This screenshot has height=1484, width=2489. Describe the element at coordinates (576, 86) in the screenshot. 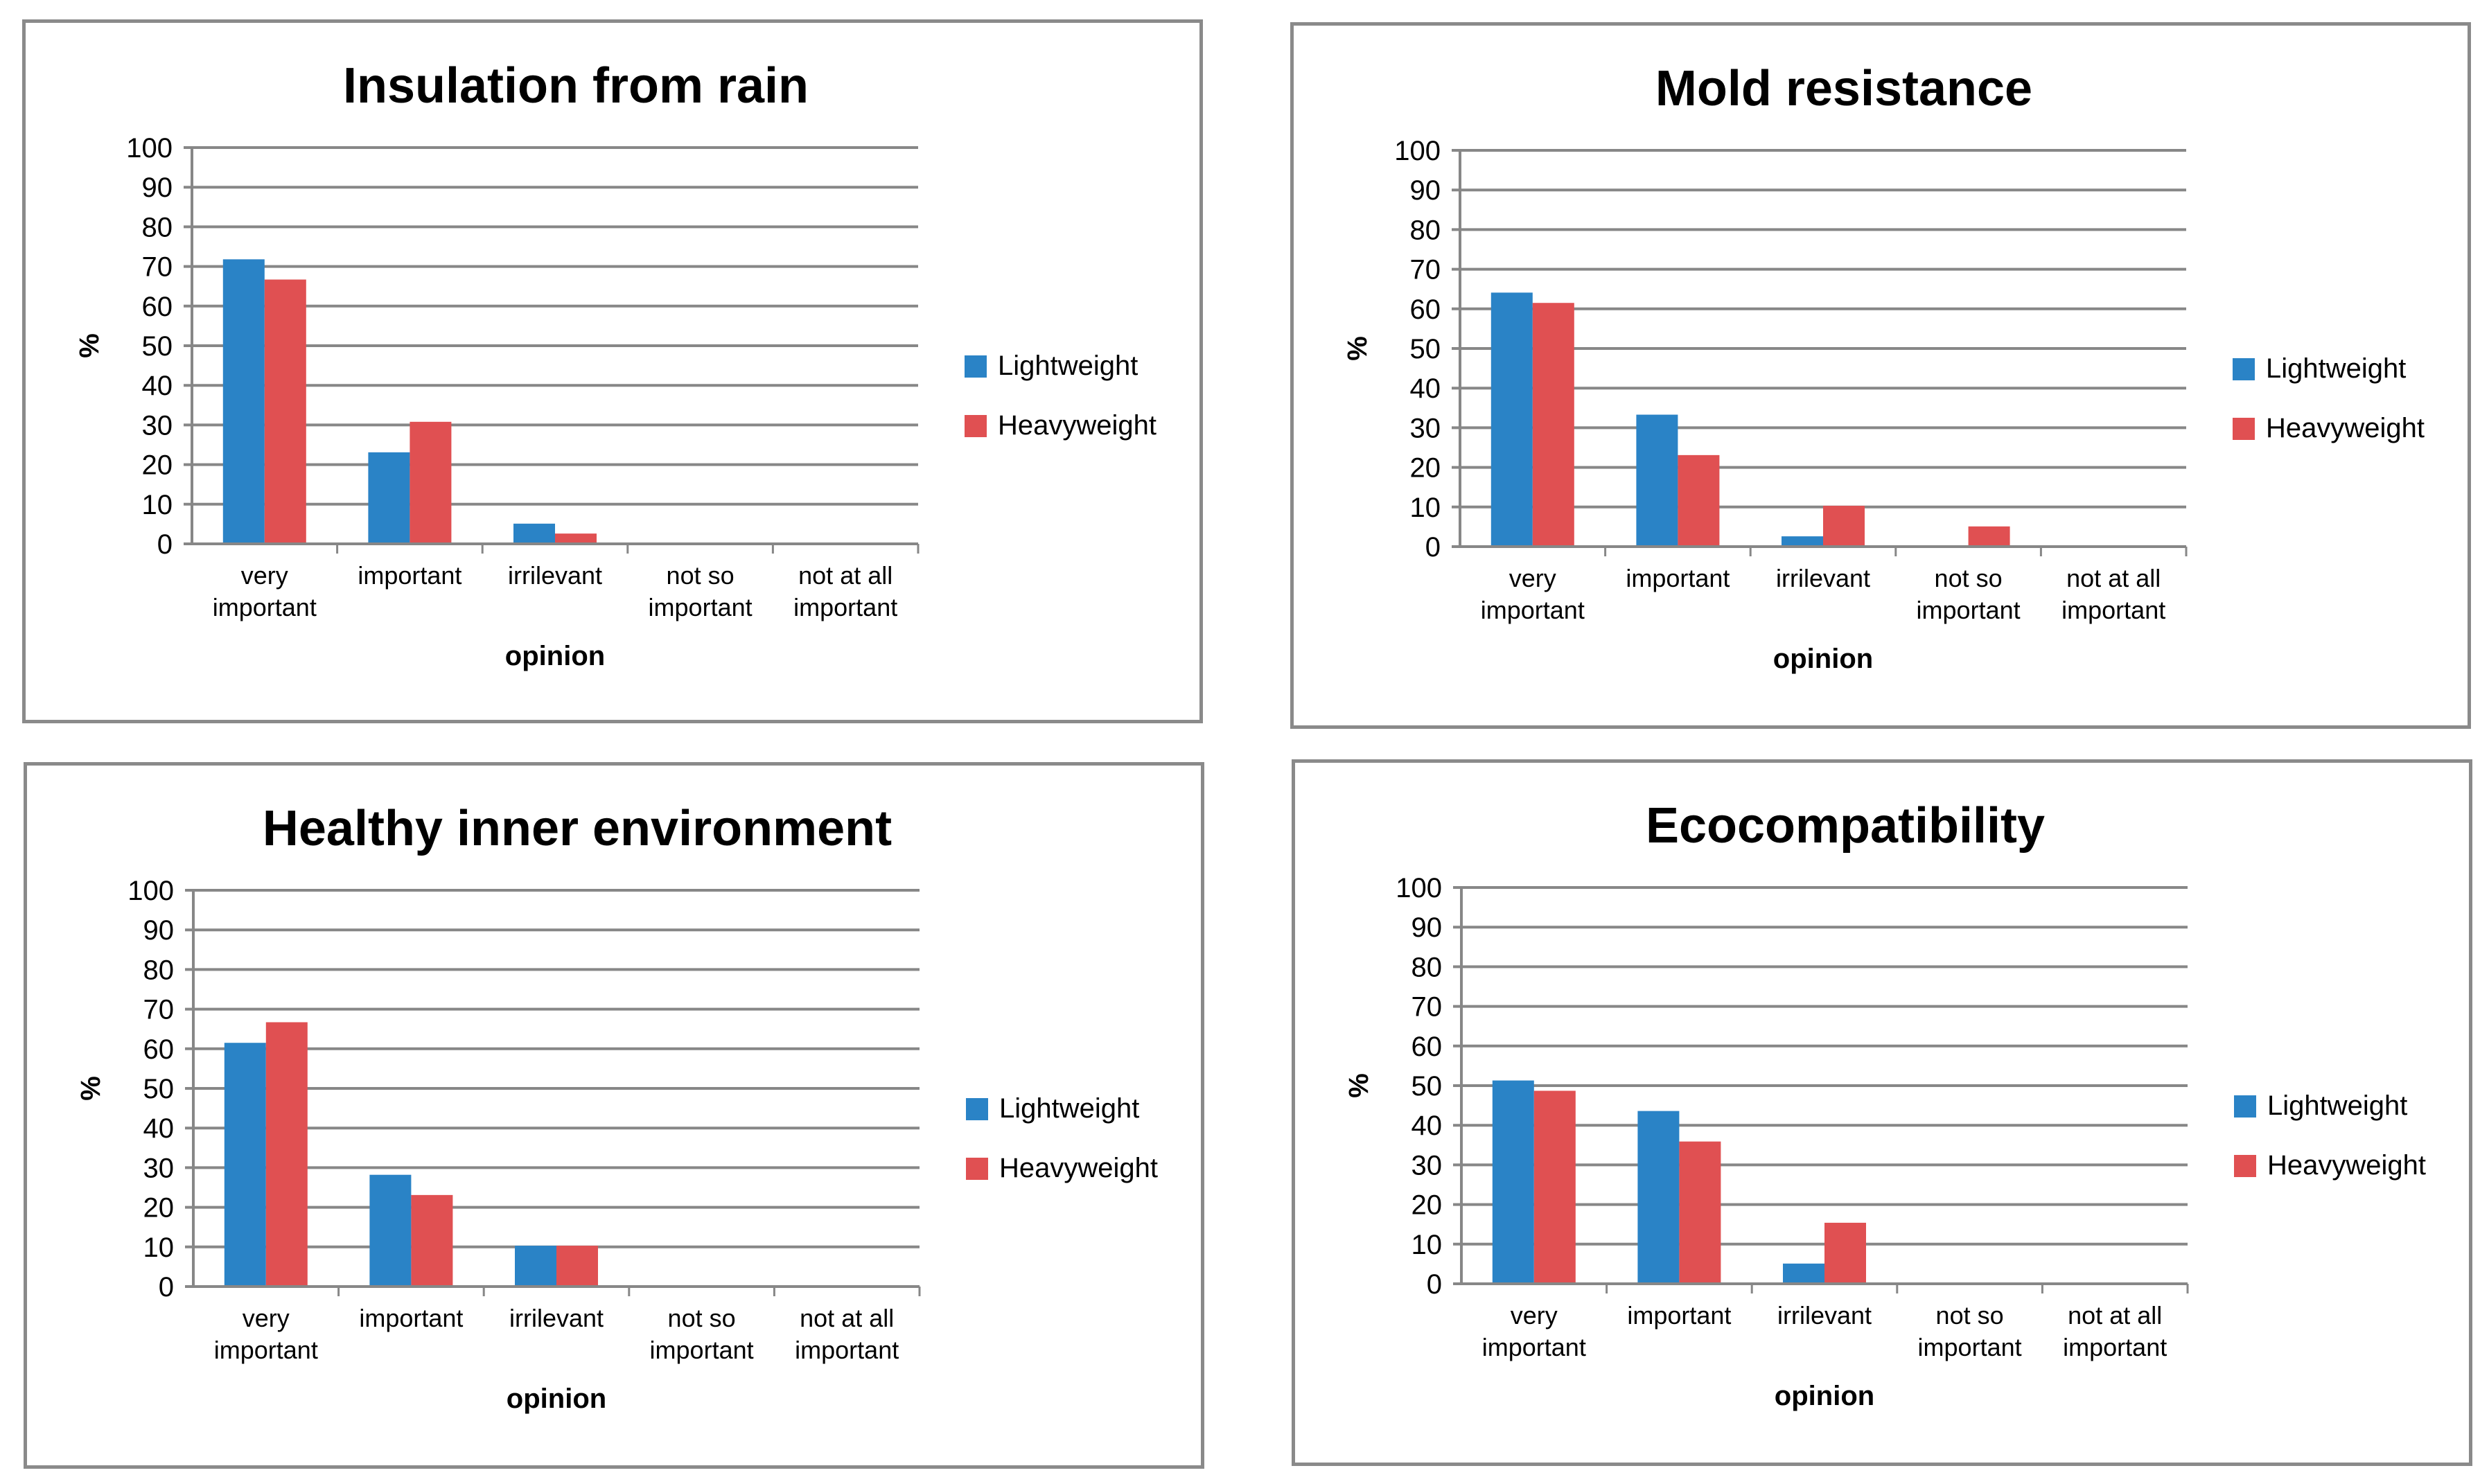

I see `chart-title: Insulation from rain` at that location.